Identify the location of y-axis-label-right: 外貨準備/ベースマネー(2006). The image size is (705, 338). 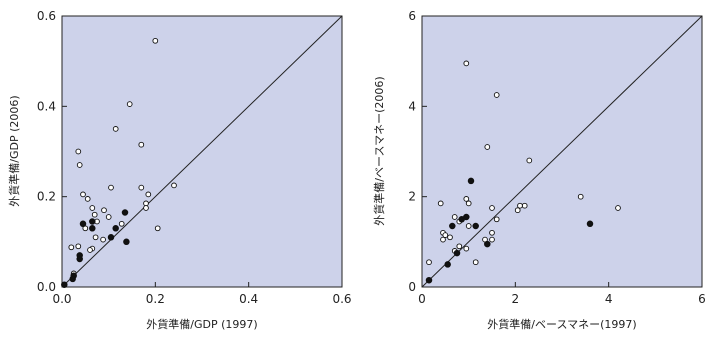
(379, 150).